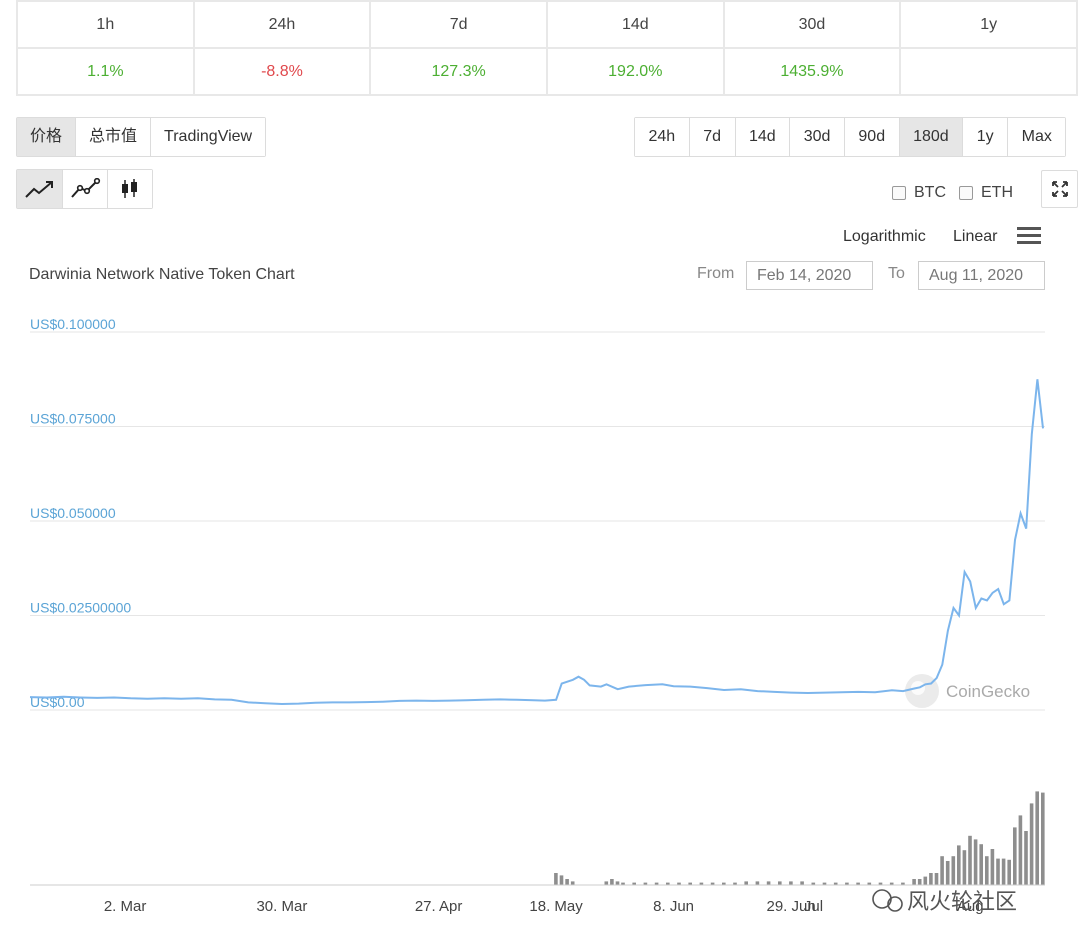 The height and width of the screenshot is (948, 1080). I want to click on x-tick-label: 30. Mar, so click(281, 906).